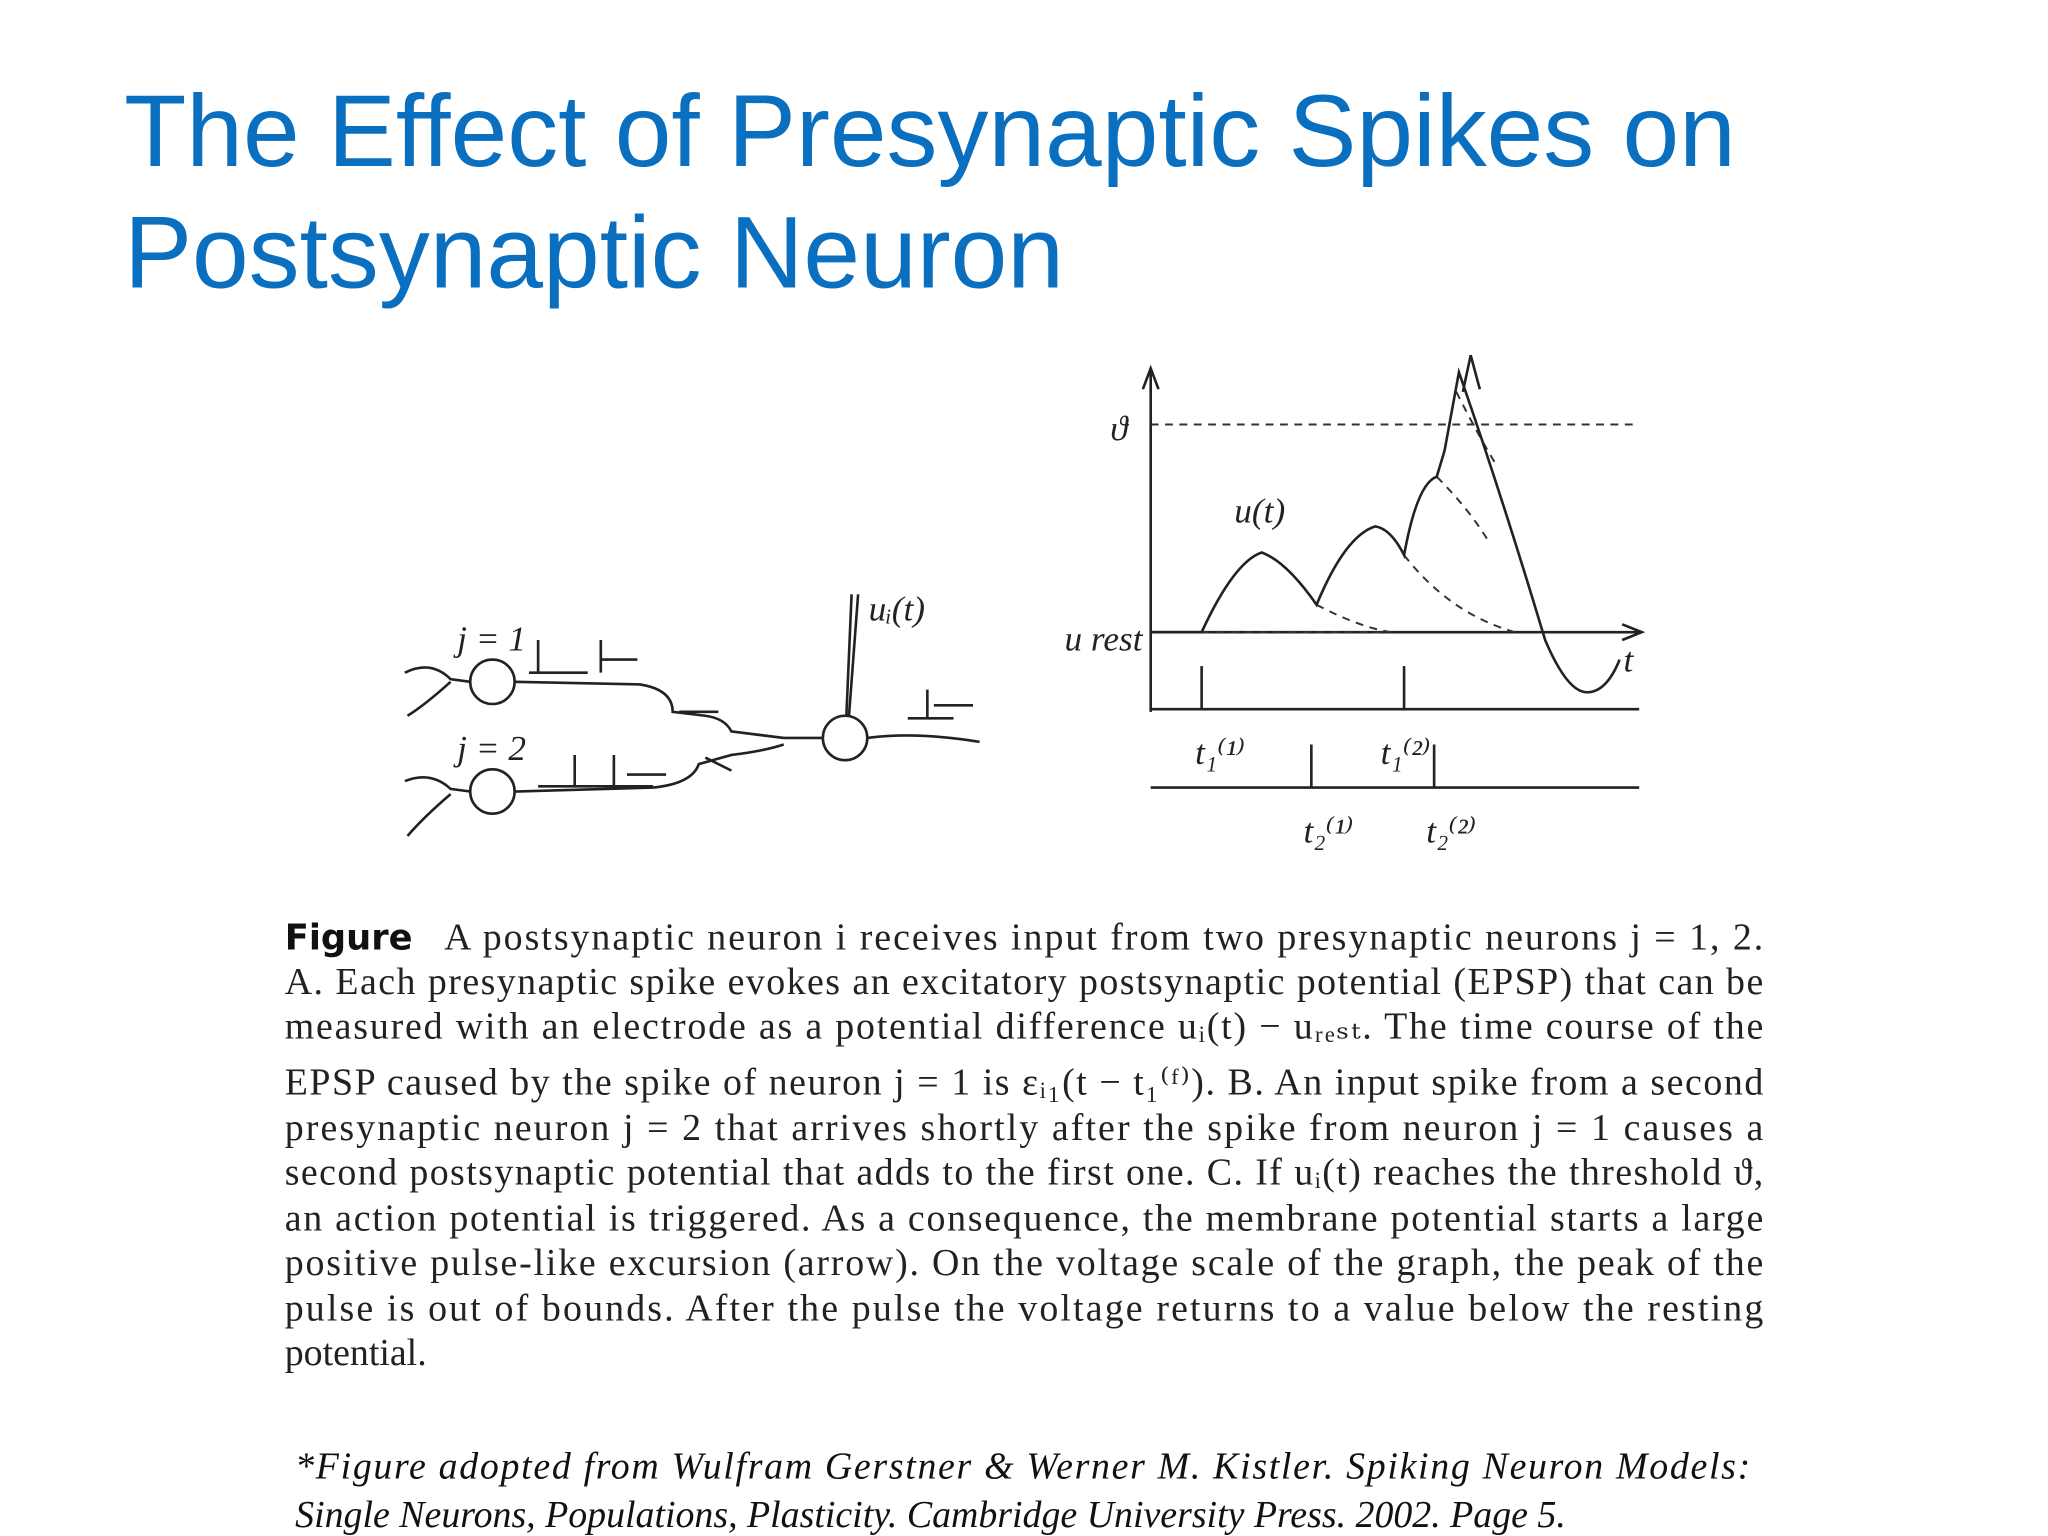  Describe the element at coordinates (1358, 512) in the screenshot. I see `decay-curve` at that location.